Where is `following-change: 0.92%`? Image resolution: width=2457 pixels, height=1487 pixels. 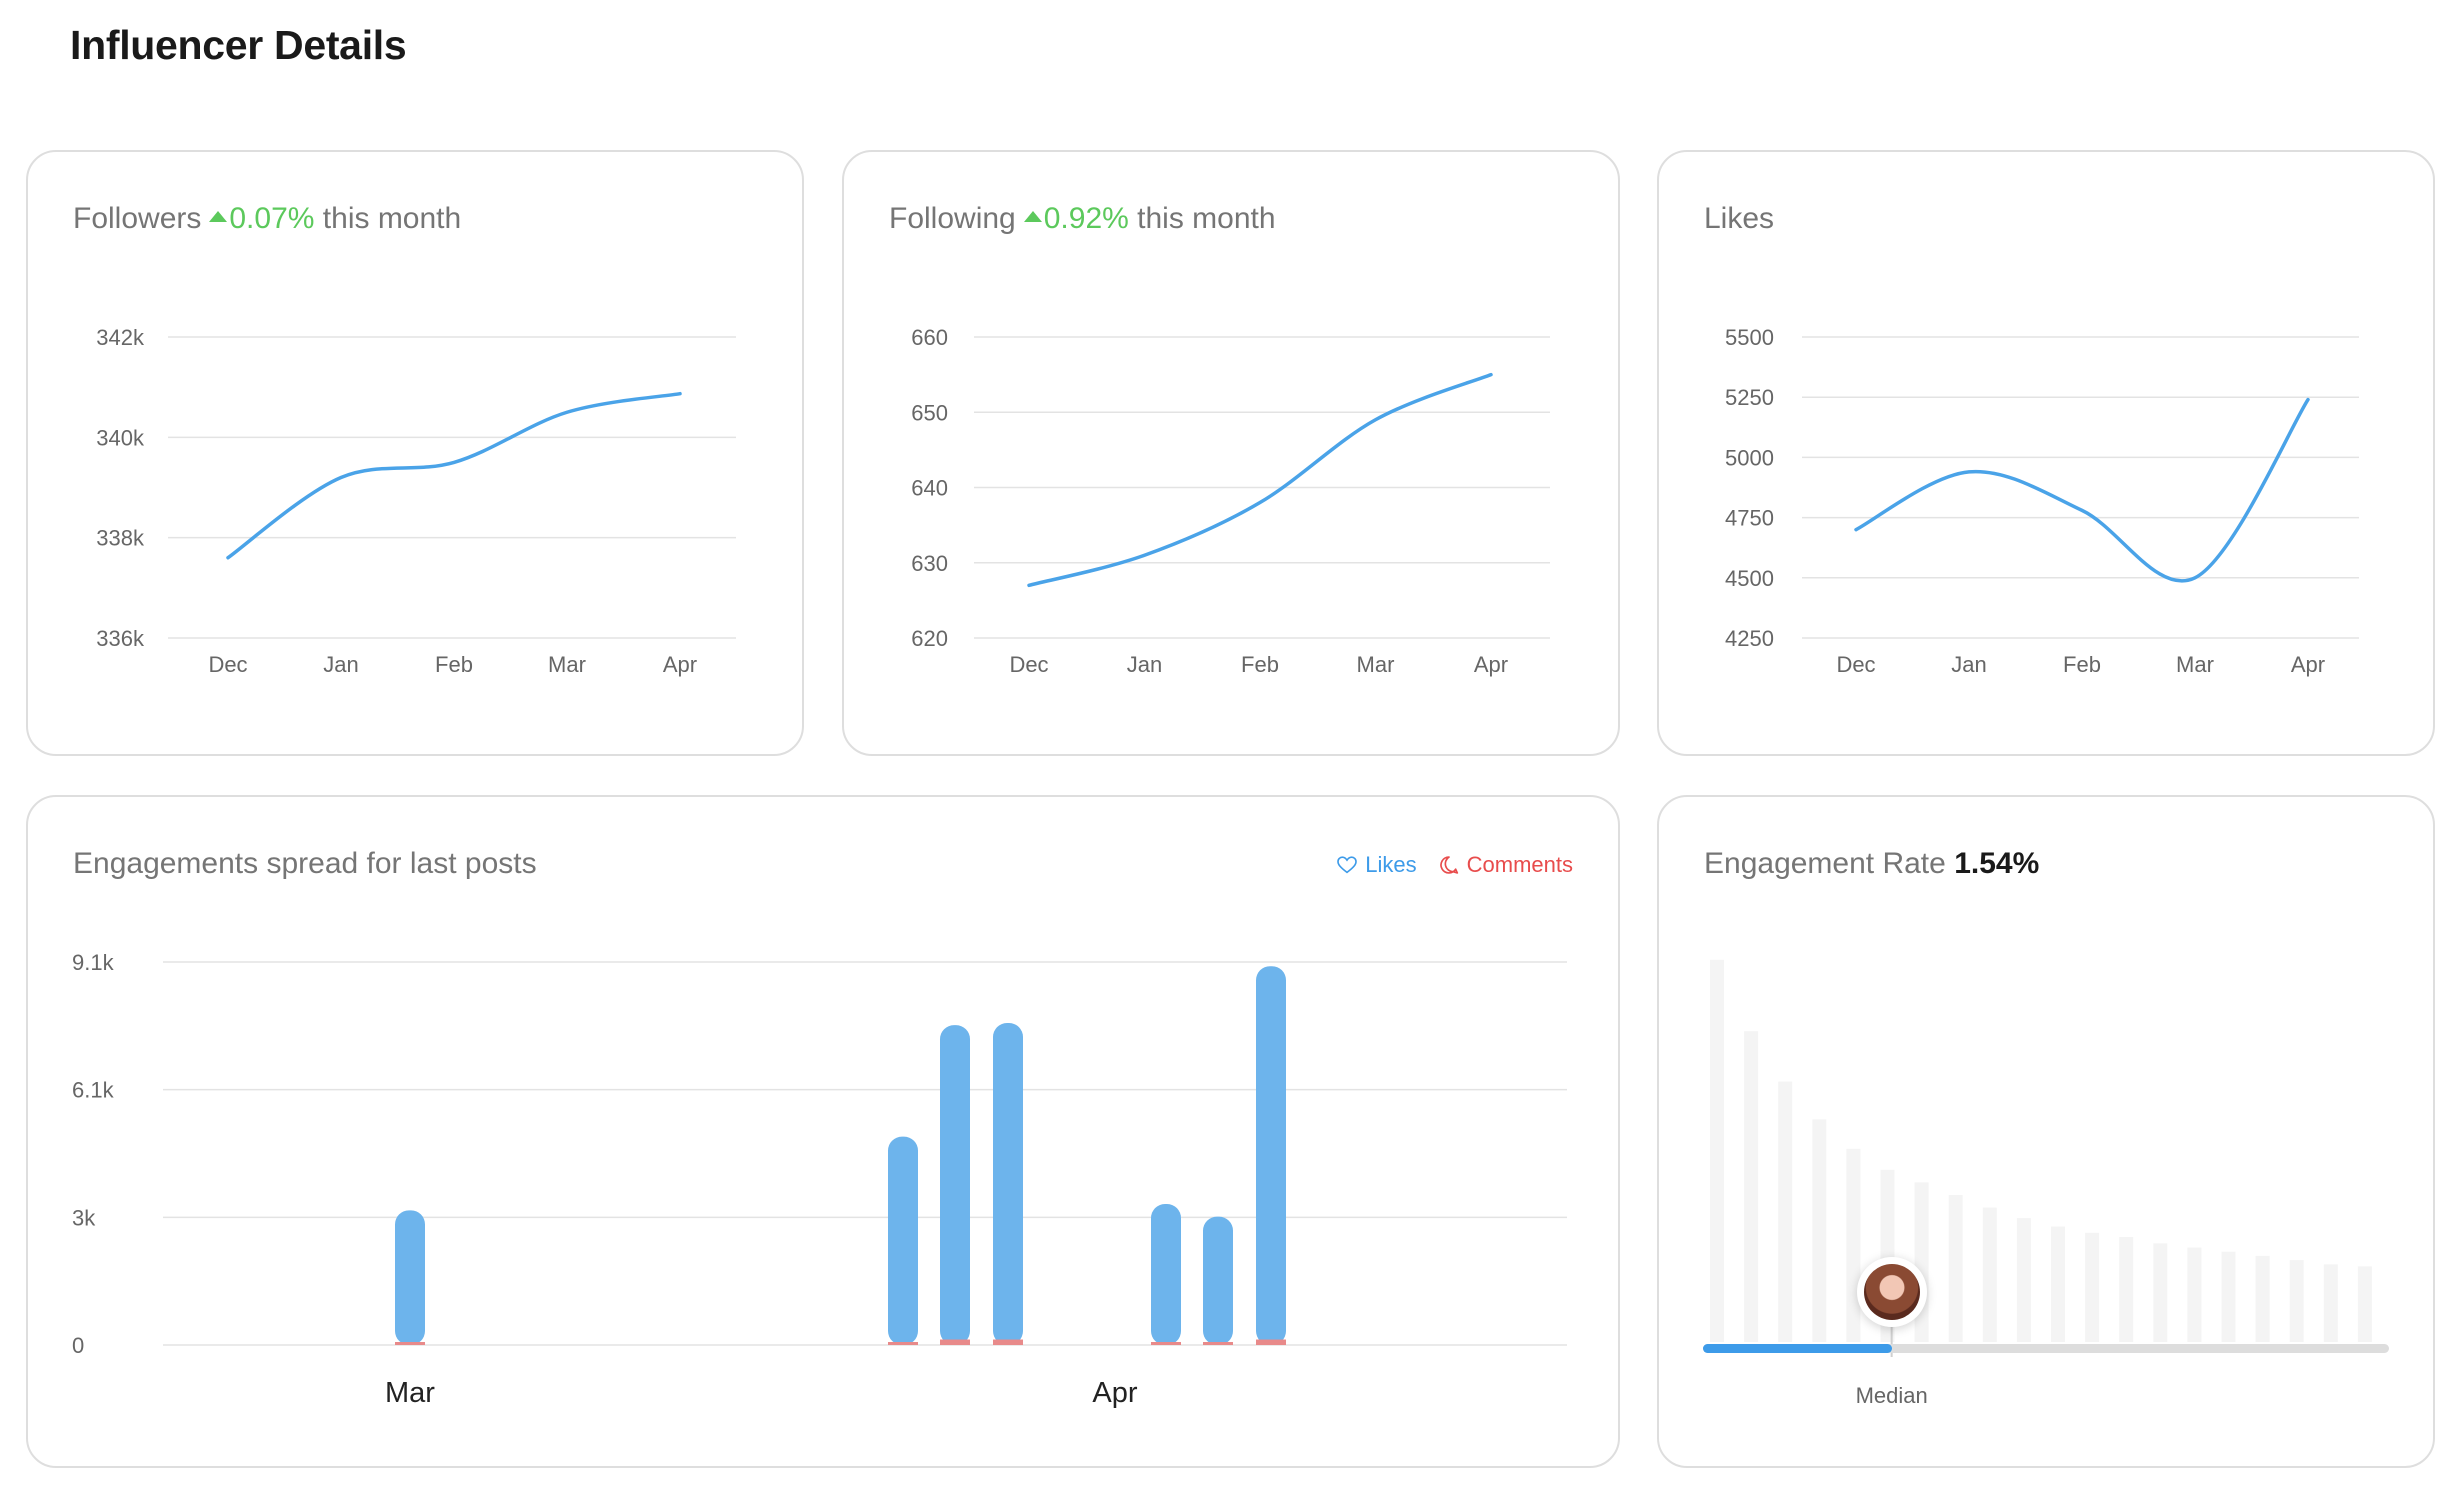
following-change: 0.92% is located at coordinates (1086, 218).